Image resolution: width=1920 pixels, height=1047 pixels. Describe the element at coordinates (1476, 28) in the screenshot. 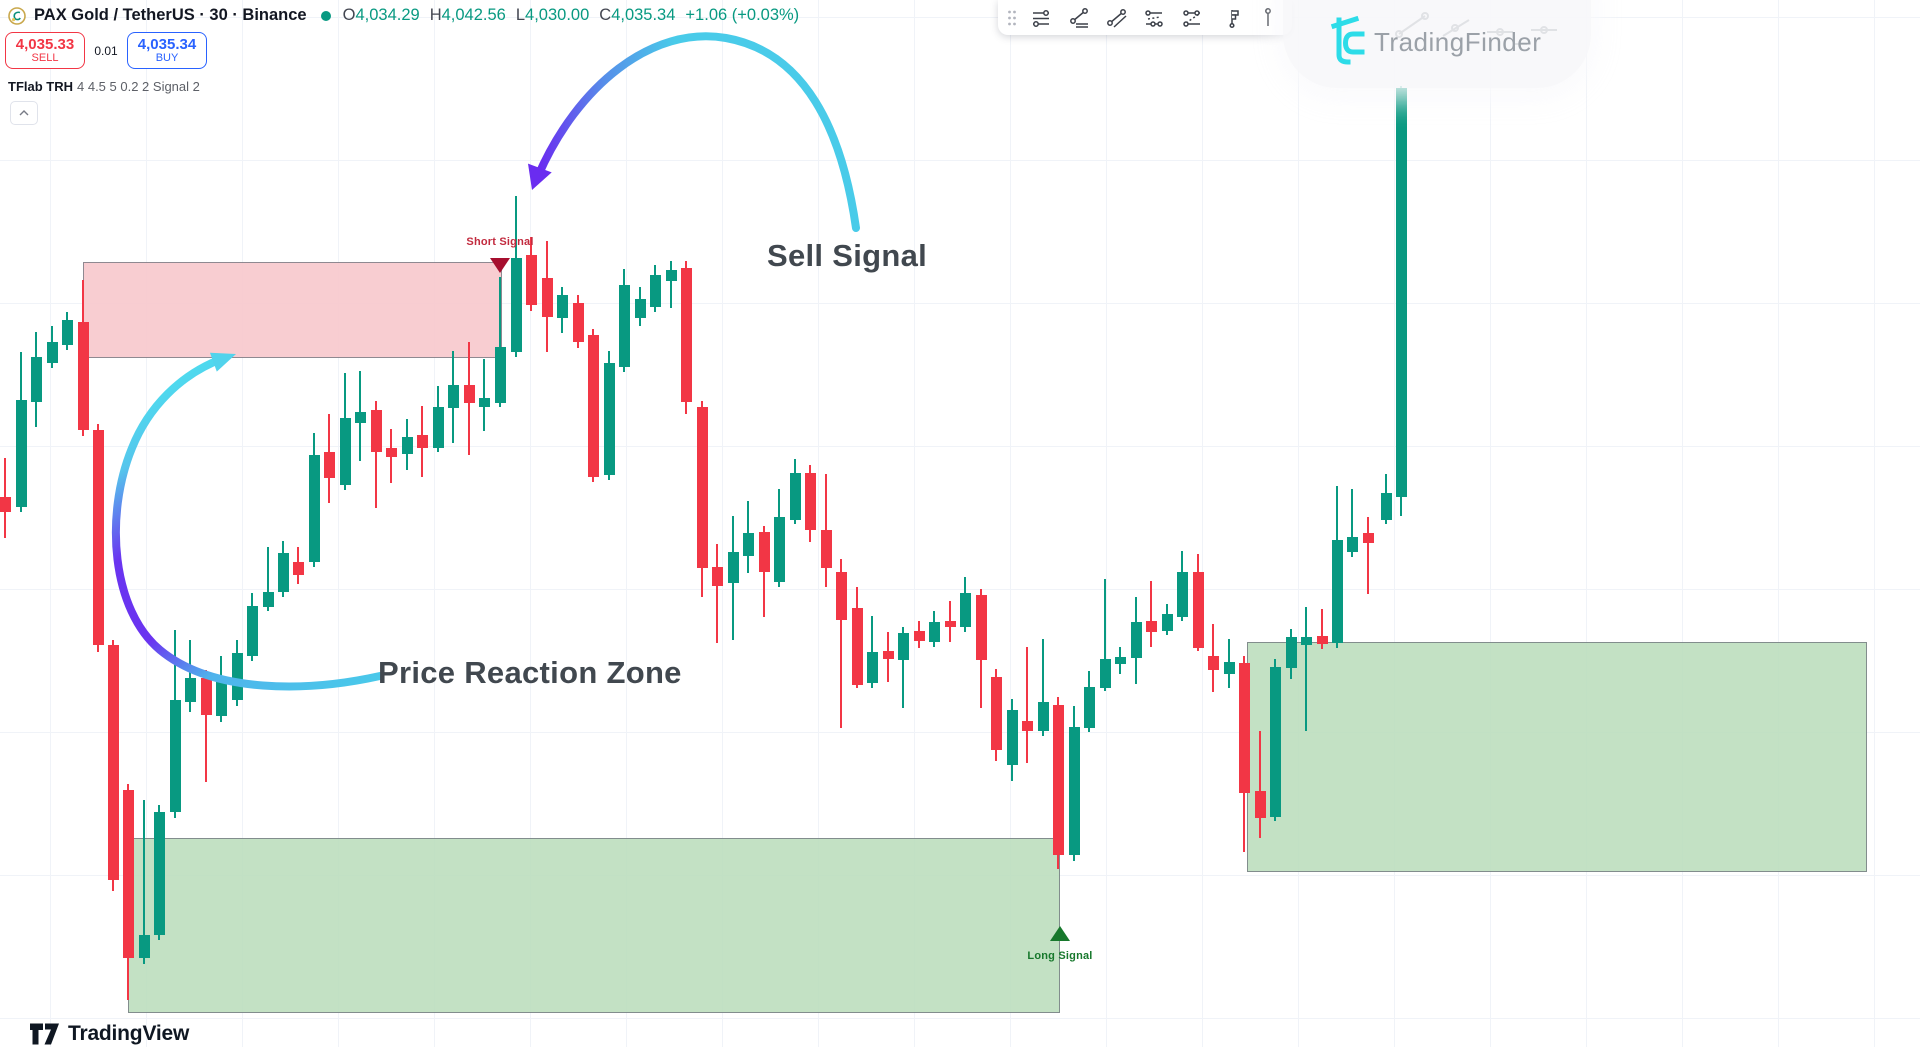

I see `ghost-drawing-icons` at that location.